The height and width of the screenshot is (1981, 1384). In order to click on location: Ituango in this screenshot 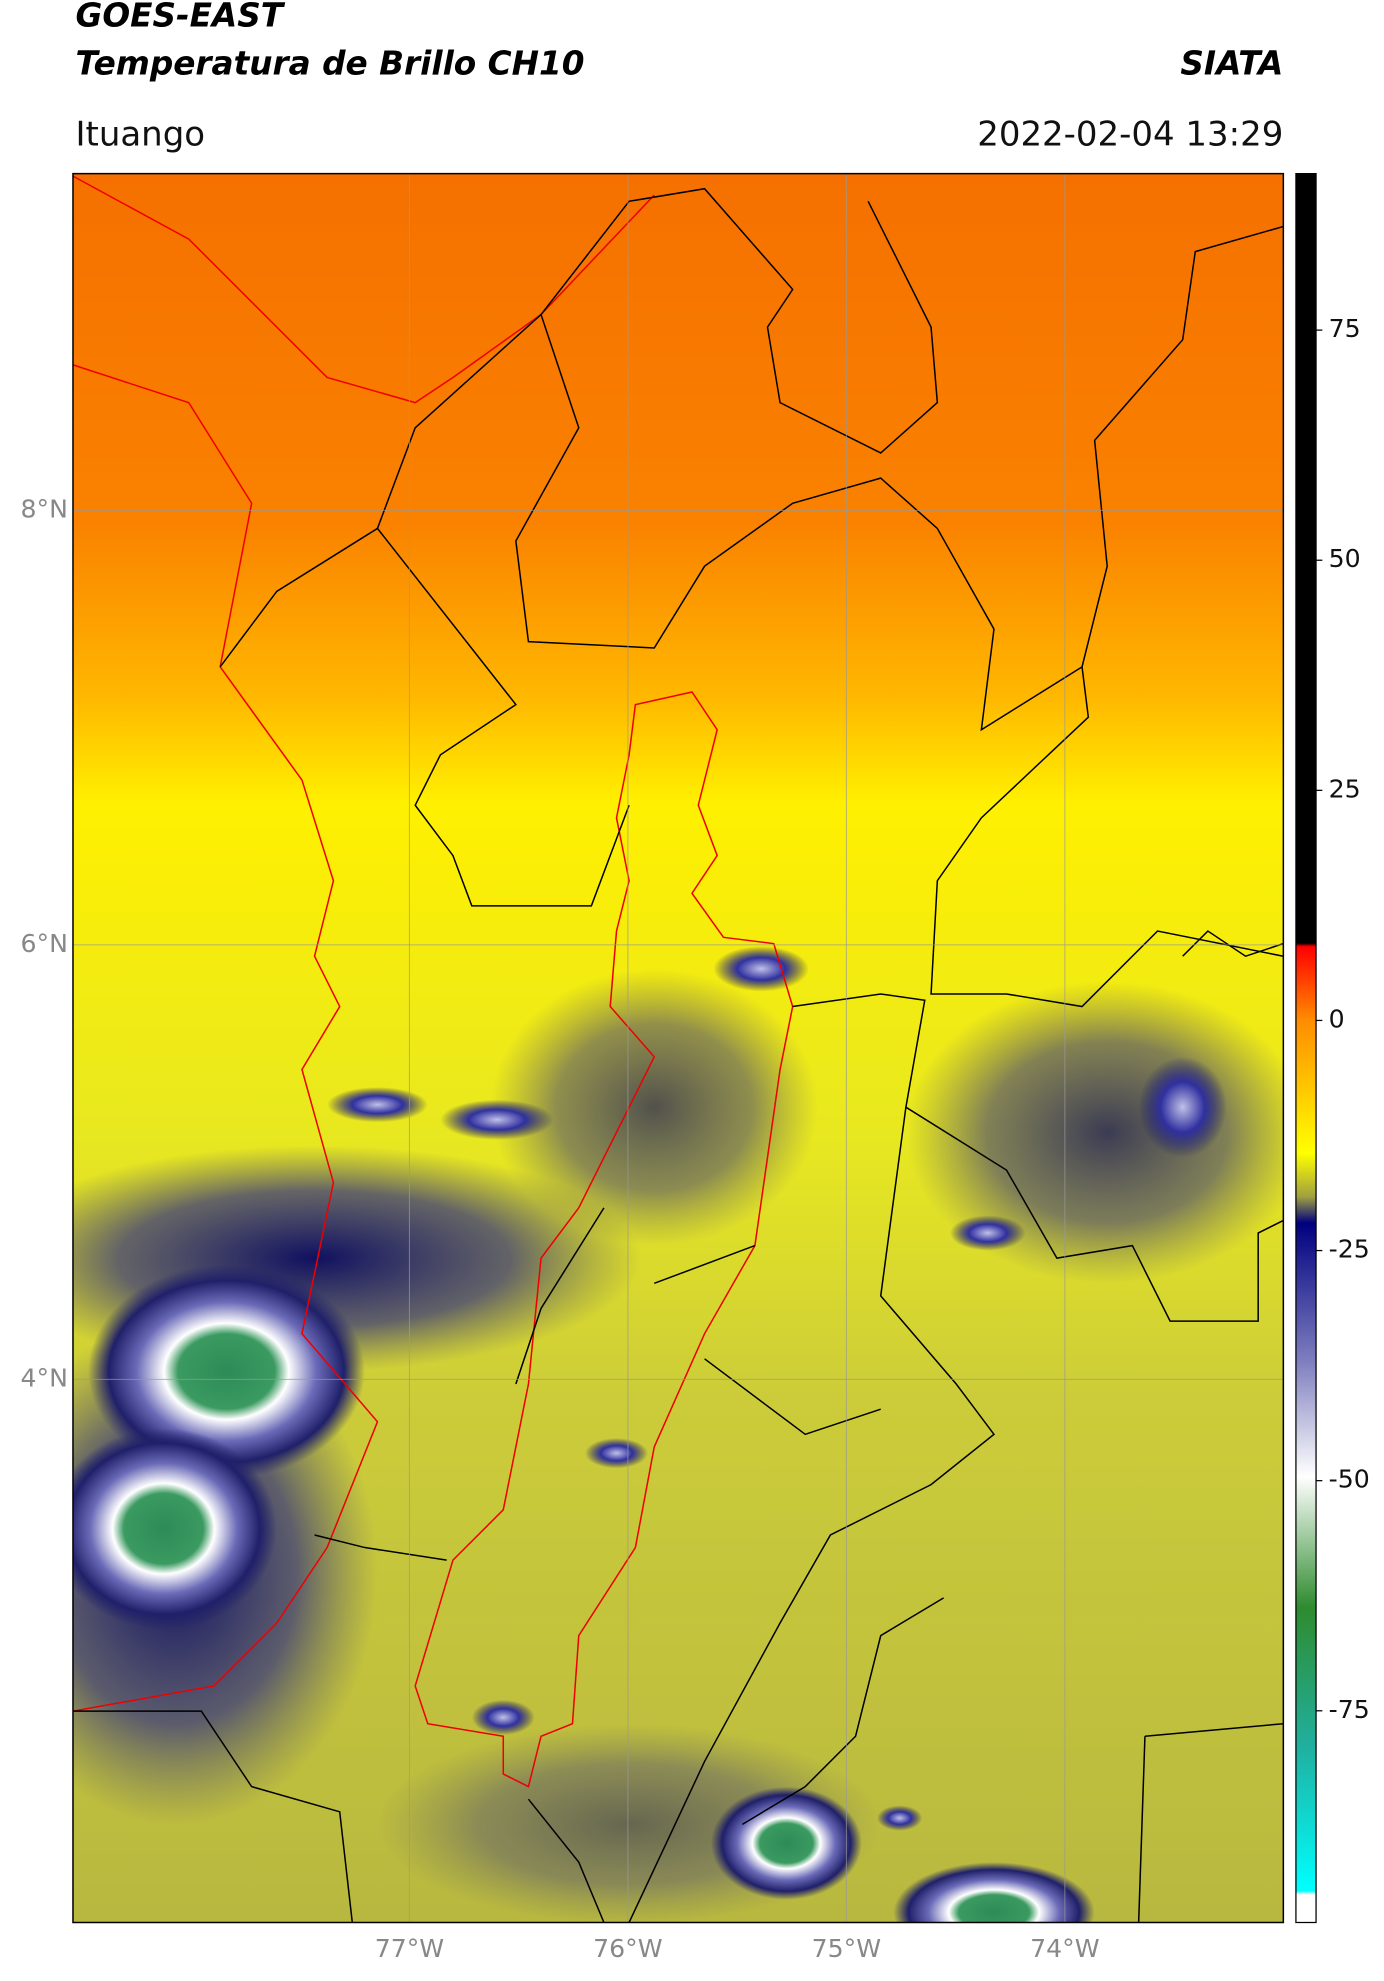, I will do `click(140, 134)`.